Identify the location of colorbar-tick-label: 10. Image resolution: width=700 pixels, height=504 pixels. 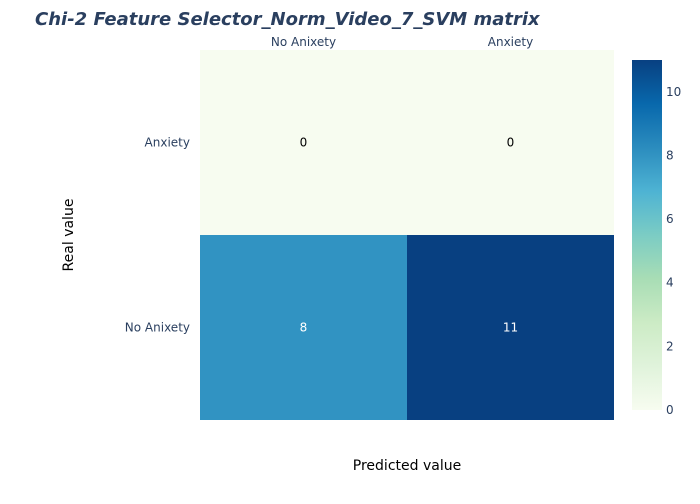
(673, 92).